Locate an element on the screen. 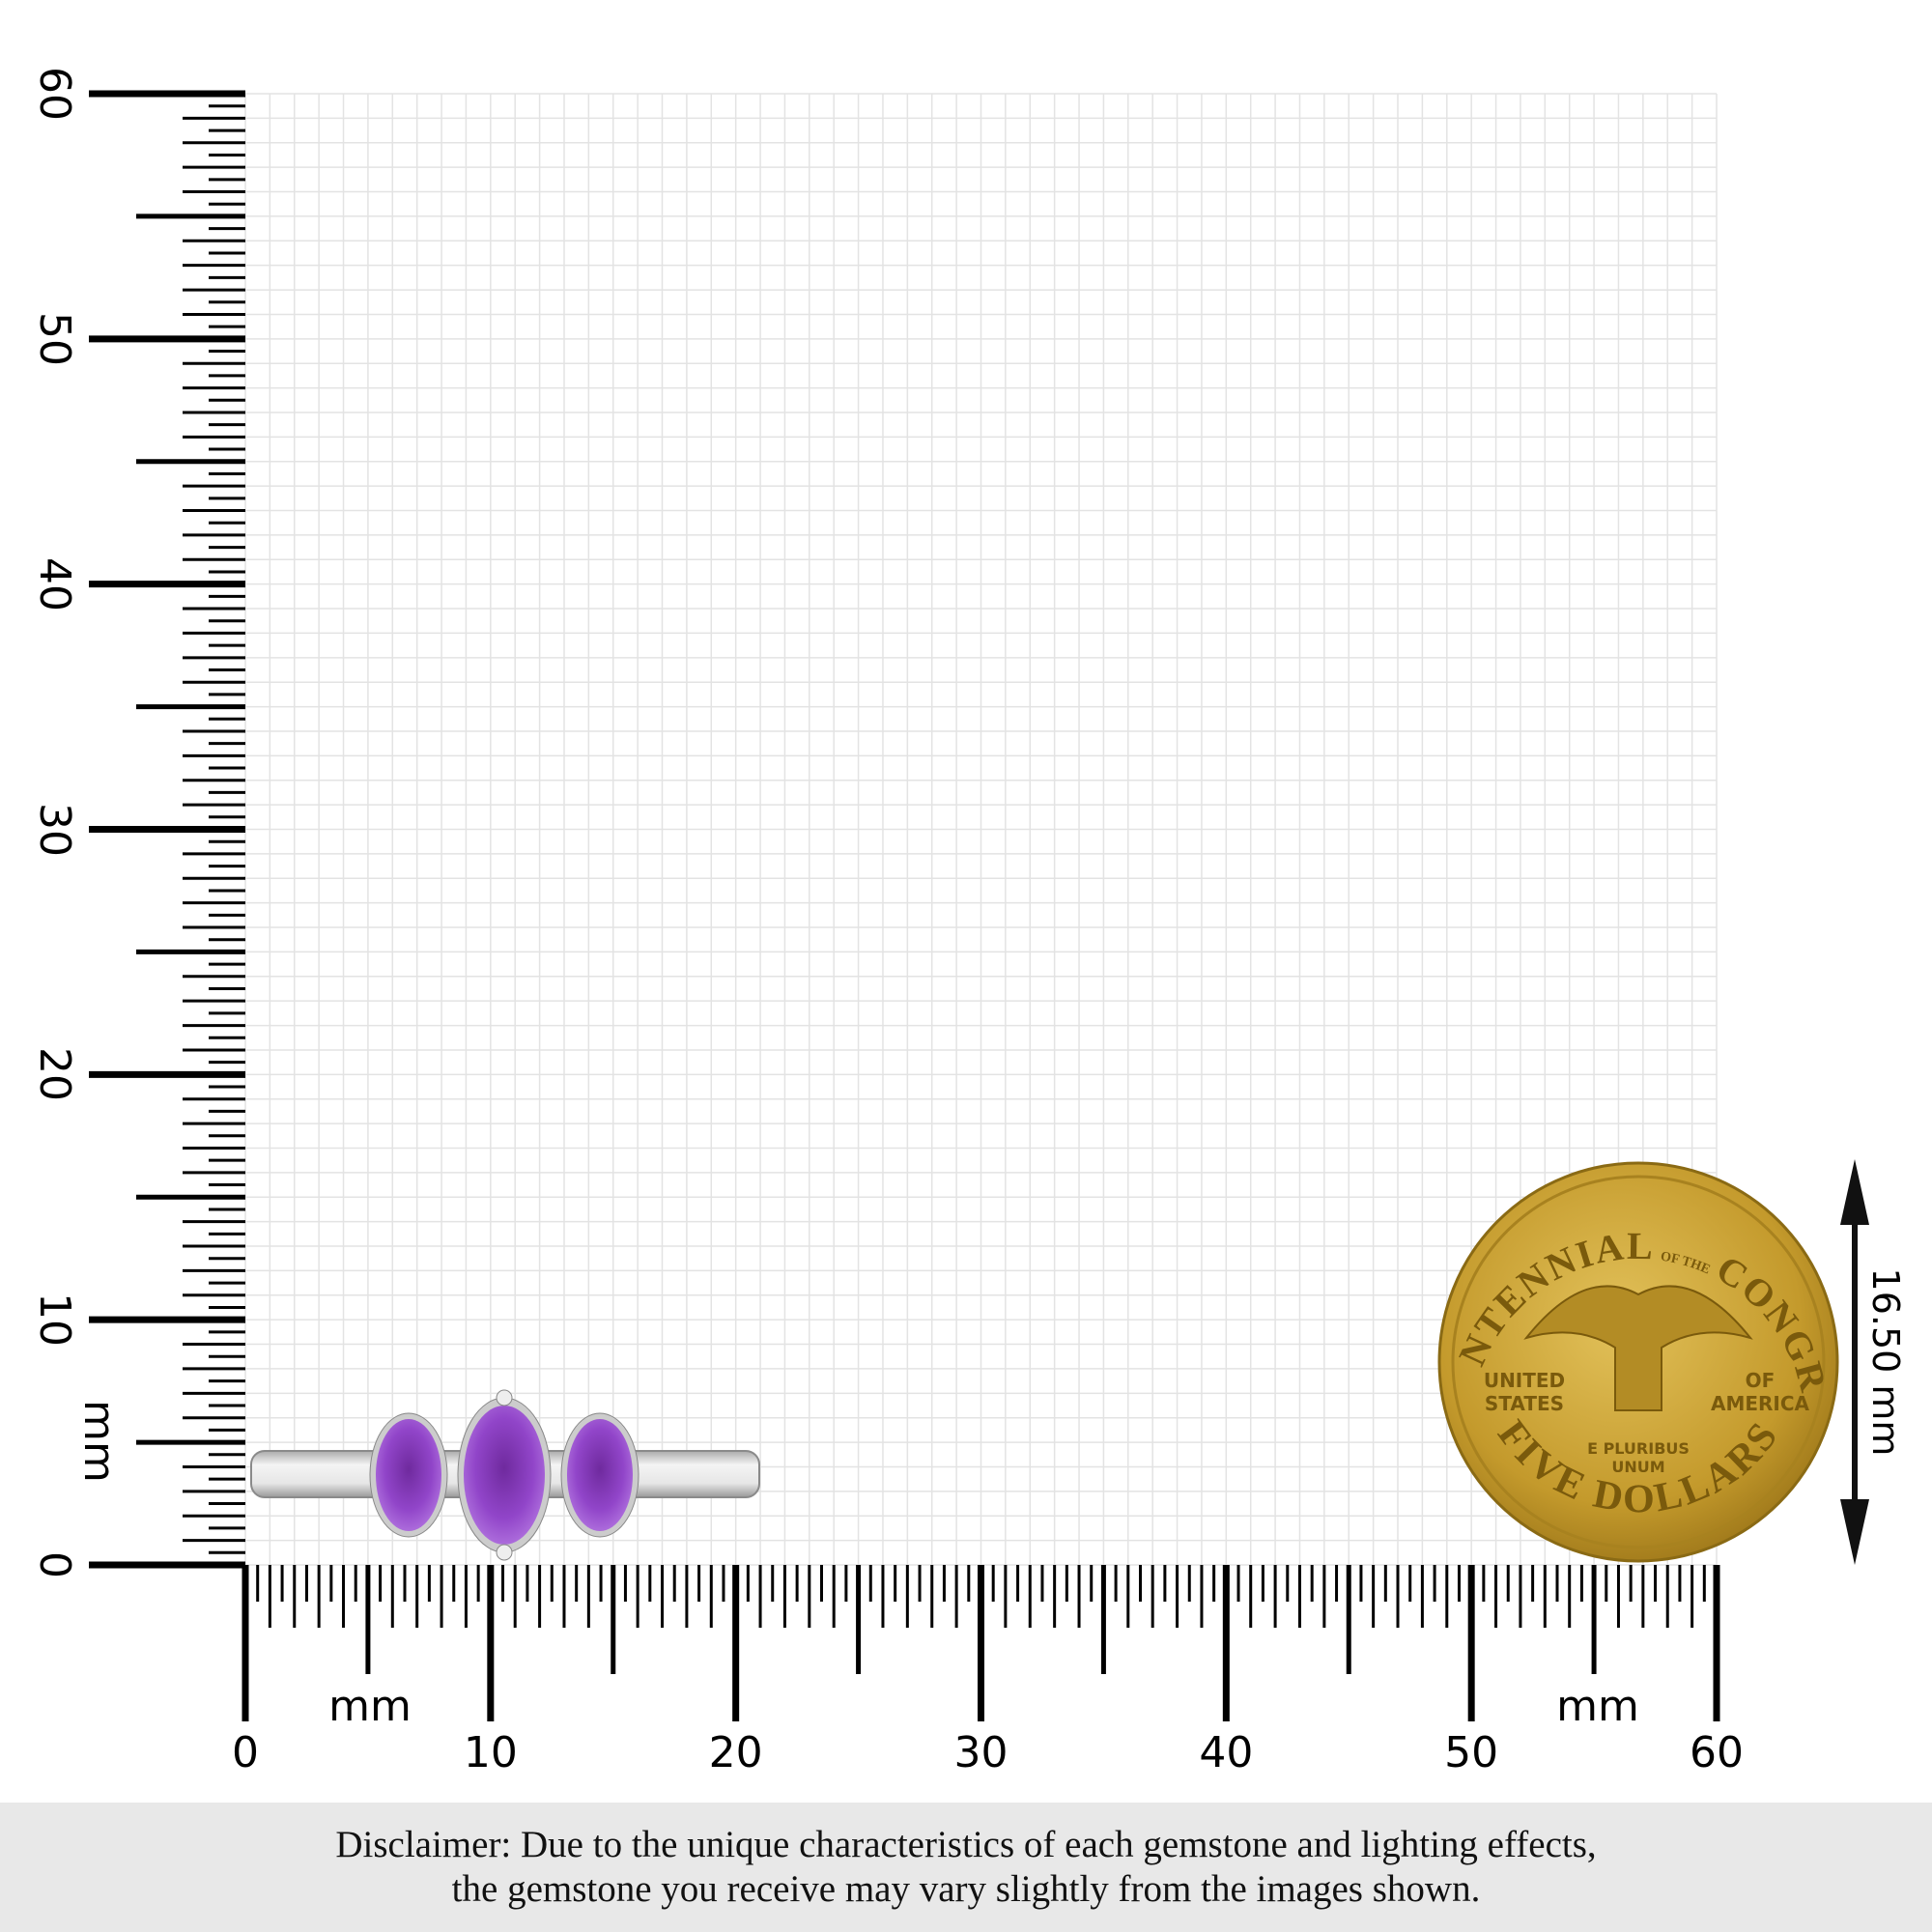 Image resolution: width=1932 pixels, height=1932 pixels. coin-eagle is located at coordinates (1638, 1348).